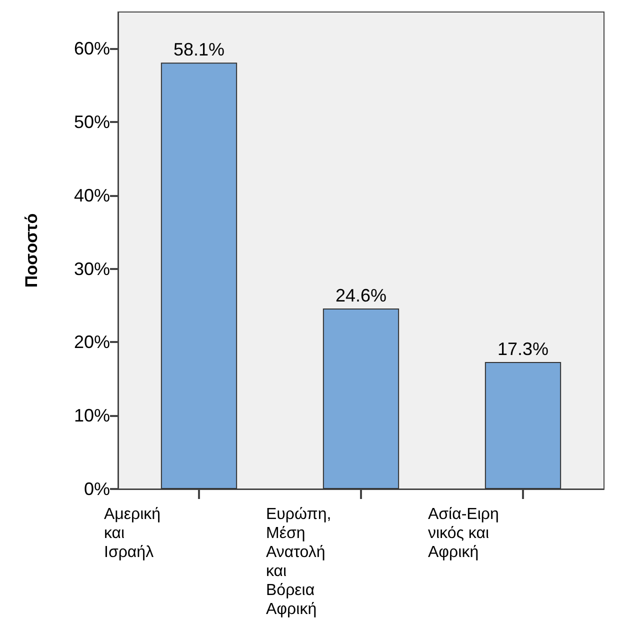 This screenshot has height=619, width=618. What do you see at coordinates (31, 250) in the screenshot?
I see `y-axis-title: Ποσοστό` at bounding box center [31, 250].